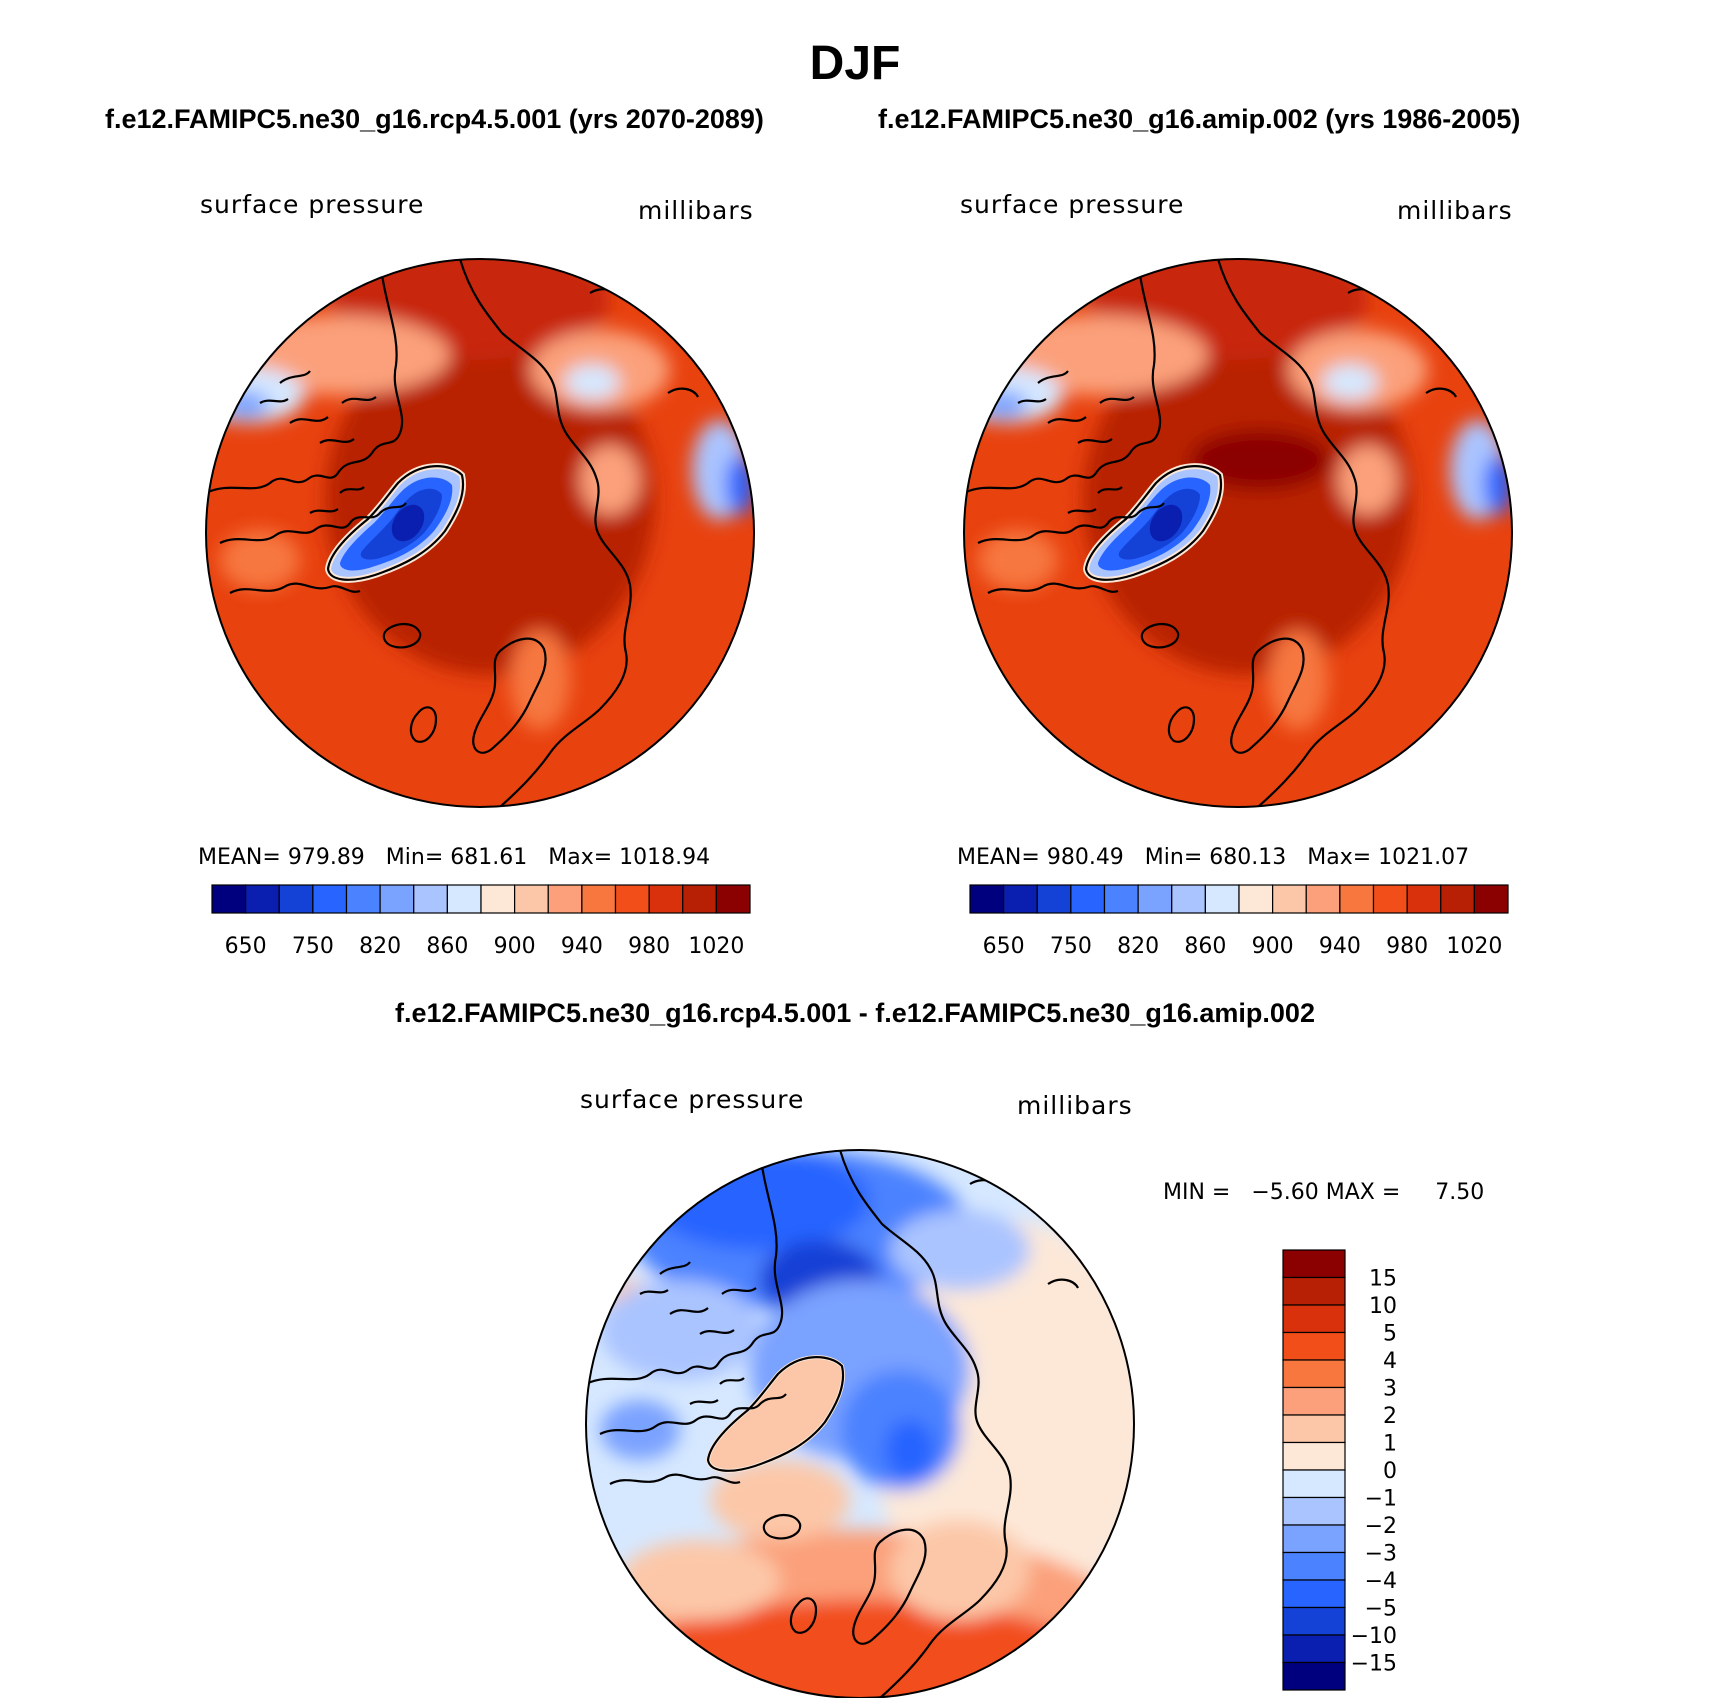  I want to click on colorbar-tick-label: 10, so click(1383, 1306).